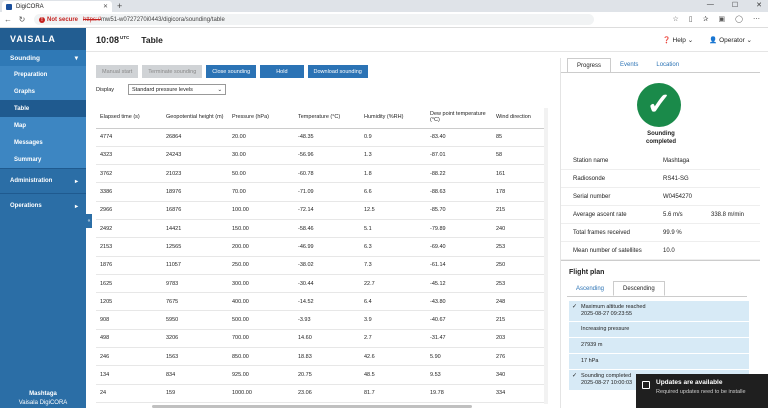  What do you see at coordinates (172, 71) in the screenshot?
I see `terminate-sounding-button: Terminate sounding` at bounding box center [172, 71].